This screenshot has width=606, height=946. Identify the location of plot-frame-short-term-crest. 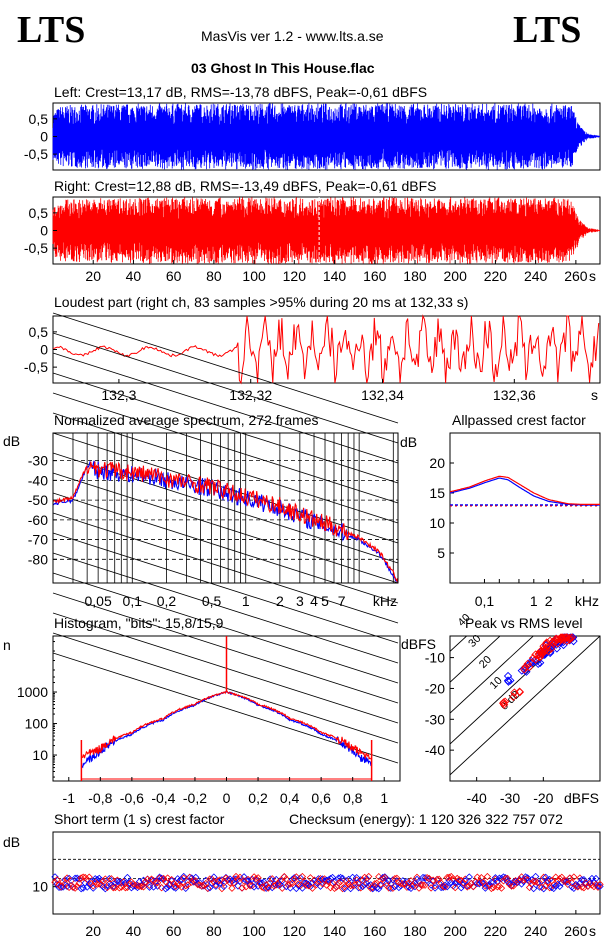
(326, 873).